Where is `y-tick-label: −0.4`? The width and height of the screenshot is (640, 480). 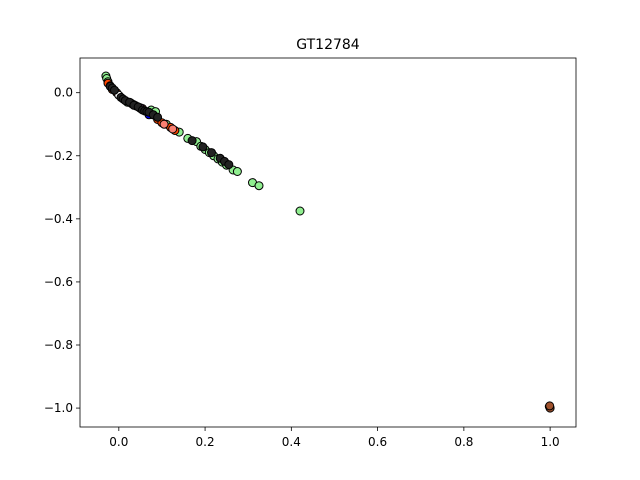 y-tick-label: −0.4 is located at coordinates (58, 219).